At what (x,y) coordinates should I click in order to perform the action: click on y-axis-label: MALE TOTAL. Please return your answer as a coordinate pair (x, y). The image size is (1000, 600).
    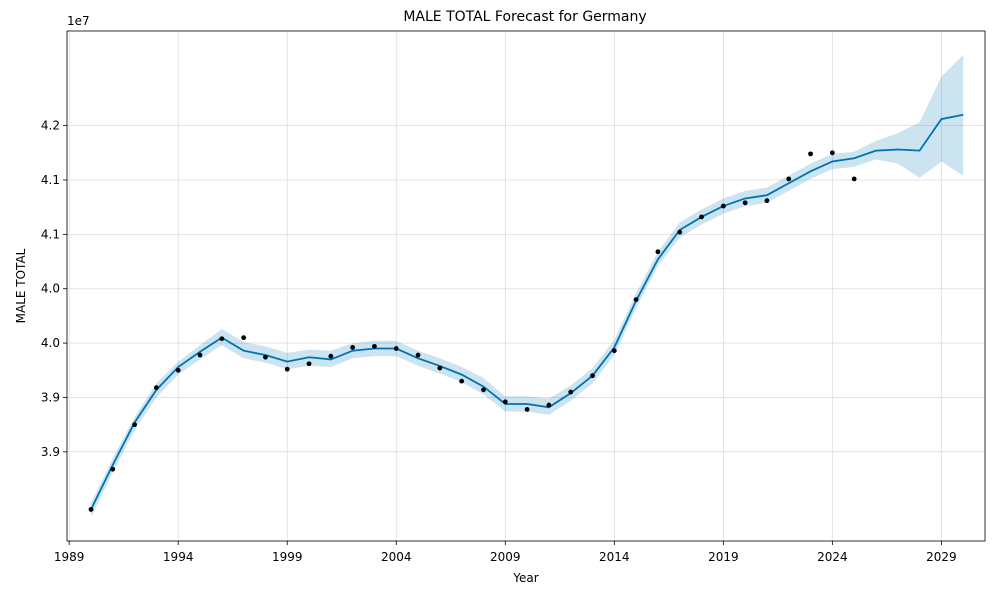
    Looking at the image, I should click on (21, 285).